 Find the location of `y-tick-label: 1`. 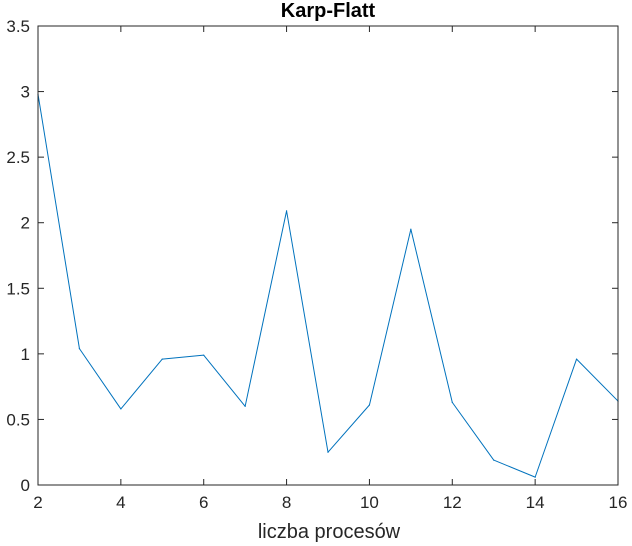

y-tick-label: 1 is located at coordinates (25, 354).